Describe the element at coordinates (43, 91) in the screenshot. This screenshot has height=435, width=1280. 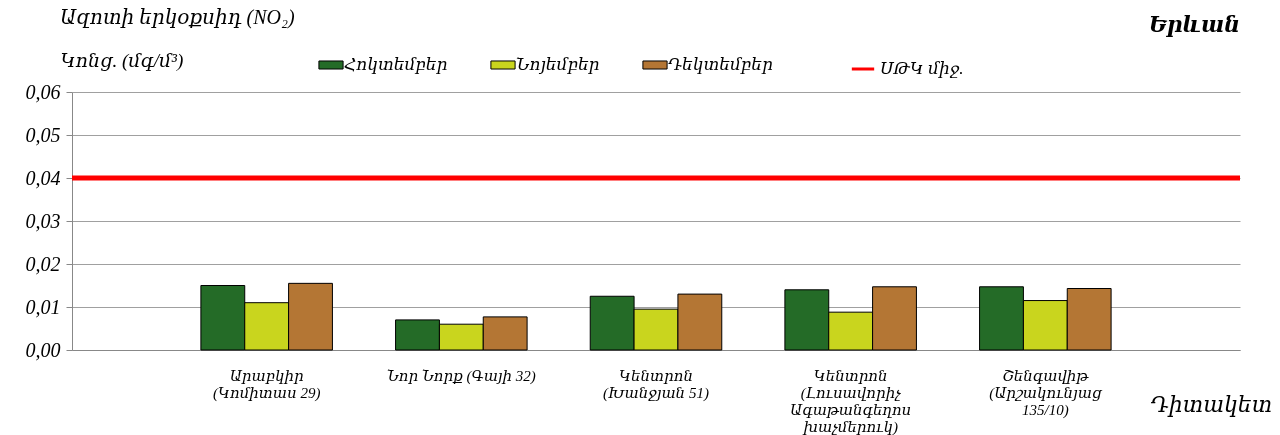
I see `y-tick-label: 0,06` at that location.